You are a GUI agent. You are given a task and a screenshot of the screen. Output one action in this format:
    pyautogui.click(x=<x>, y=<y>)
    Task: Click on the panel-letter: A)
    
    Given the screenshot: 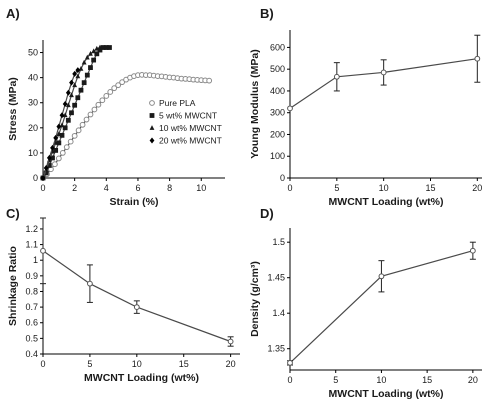 What is the action you would take?
    pyautogui.click(x=13, y=13)
    